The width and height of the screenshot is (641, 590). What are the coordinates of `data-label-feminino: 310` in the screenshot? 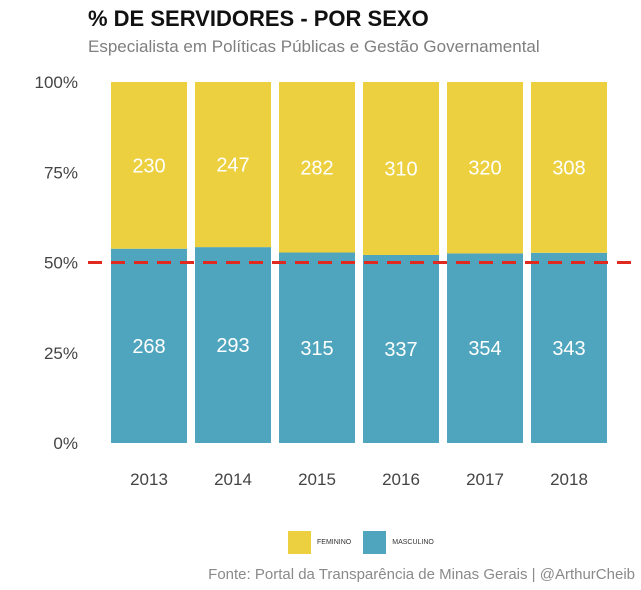 It's located at (400, 169).